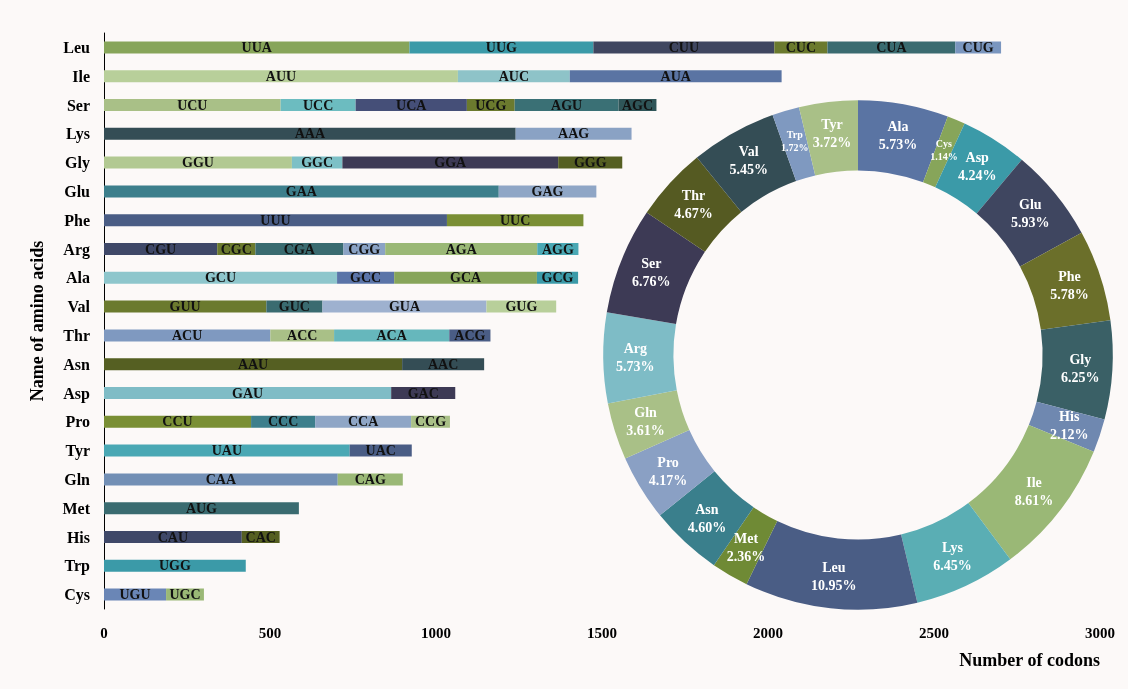 The height and width of the screenshot is (689, 1128). What do you see at coordinates (898, 145) in the screenshot?
I see `data-label: 5.73%` at bounding box center [898, 145].